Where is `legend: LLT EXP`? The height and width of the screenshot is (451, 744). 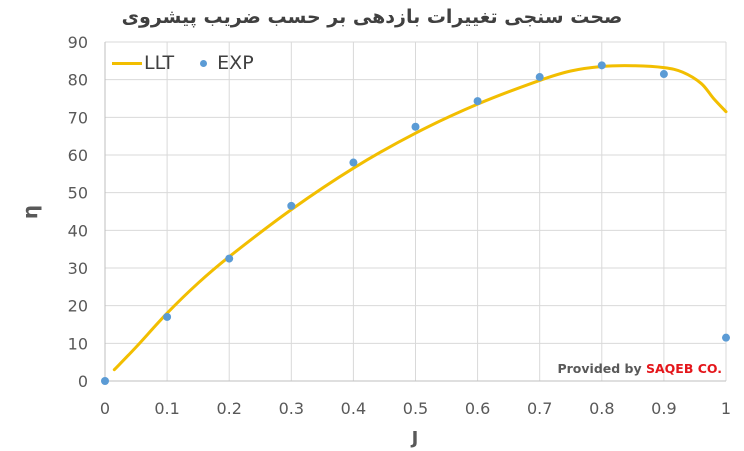
legend: LLT EXP is located at coordinates (196, 63).